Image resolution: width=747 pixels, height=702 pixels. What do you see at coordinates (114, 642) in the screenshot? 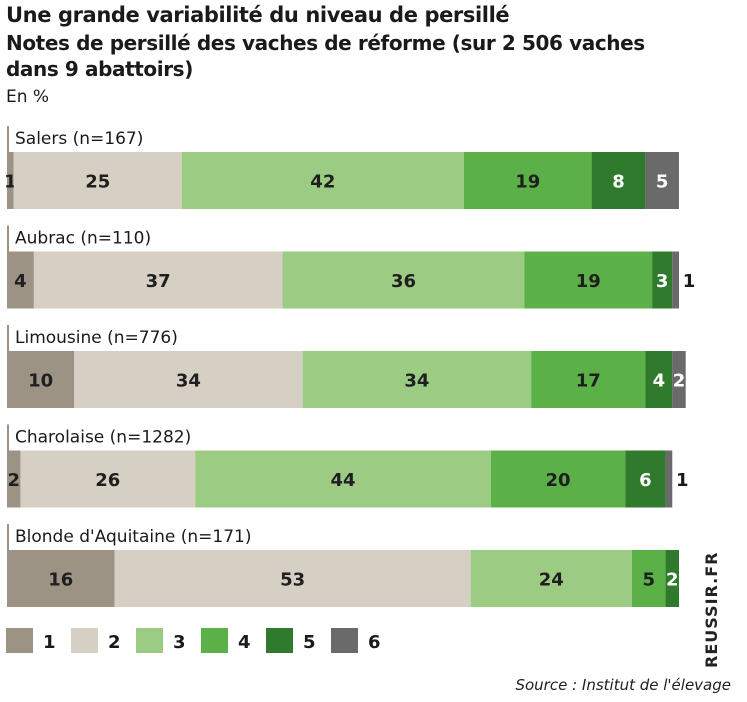
I see `legend-label: 2` at bounding box center [114, 642].